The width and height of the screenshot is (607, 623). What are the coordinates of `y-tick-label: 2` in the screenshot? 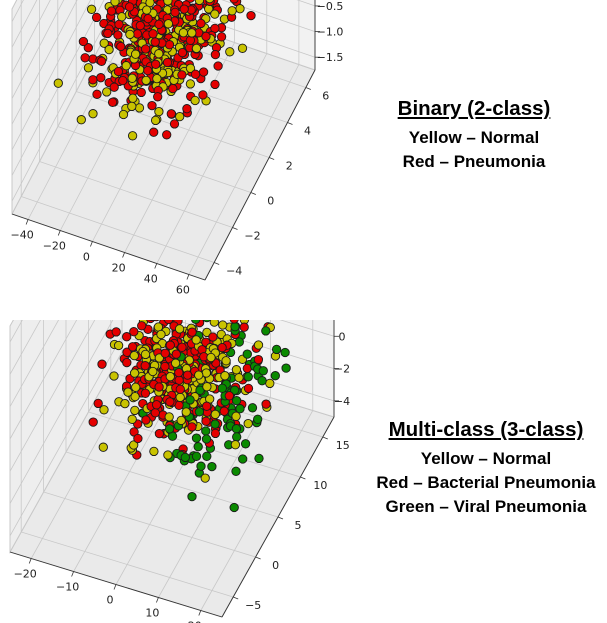 It's located at (289, 166).